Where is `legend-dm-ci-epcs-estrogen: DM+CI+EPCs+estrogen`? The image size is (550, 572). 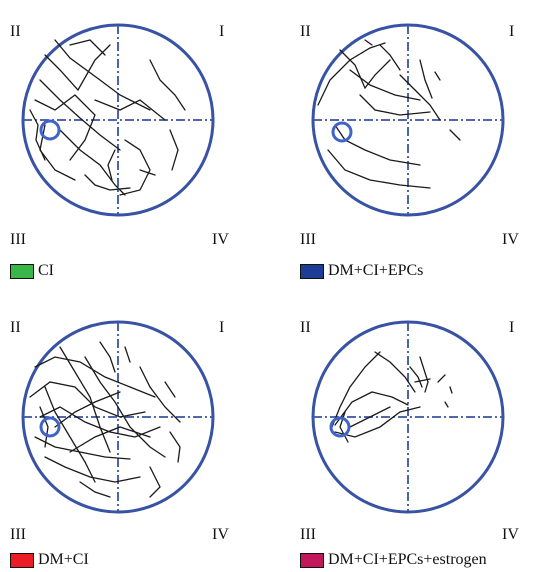 legend-dm-ci-epcs-estrogen: DM+CI+EPCs+estrogen is located at coordinates (393, 560).